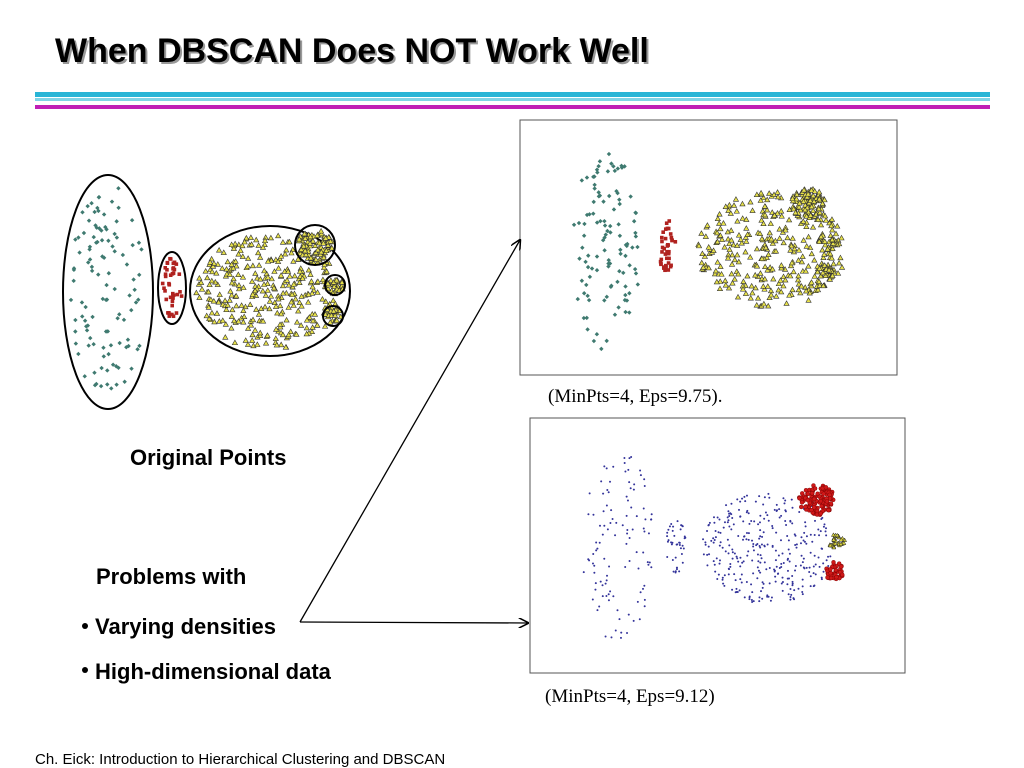 The image size is (1024, 768). I want to click on rule-cyan-light, so click(512, 99).